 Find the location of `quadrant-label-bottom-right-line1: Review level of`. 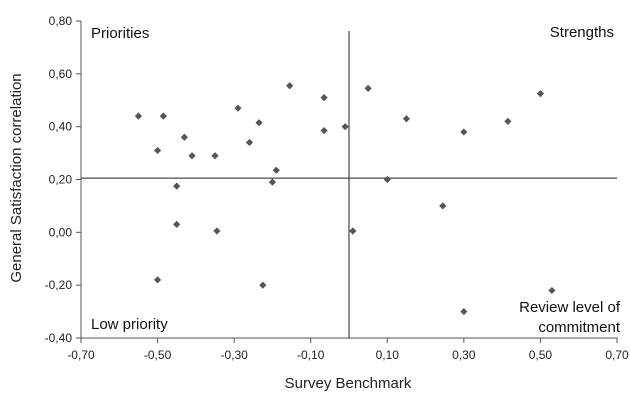

quadrant-label-bottom-right-line1: Review level of is located at coordinates (570, 307).